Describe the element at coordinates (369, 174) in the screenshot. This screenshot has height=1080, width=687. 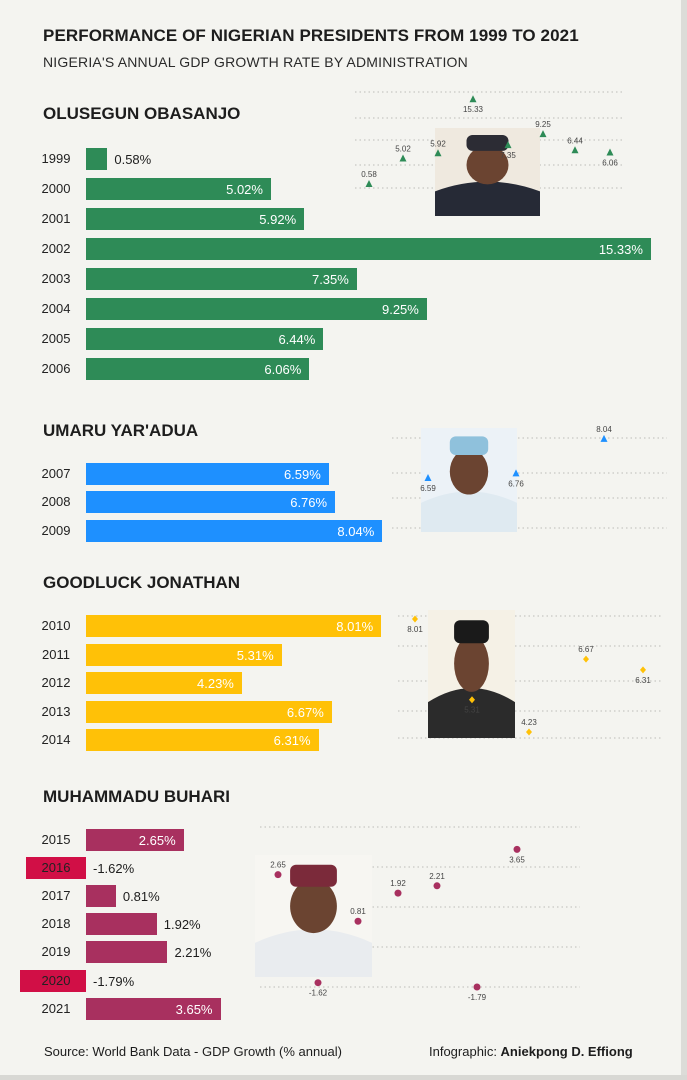
I see `obasanjo-dot-label-1999: 0.58` at that location.